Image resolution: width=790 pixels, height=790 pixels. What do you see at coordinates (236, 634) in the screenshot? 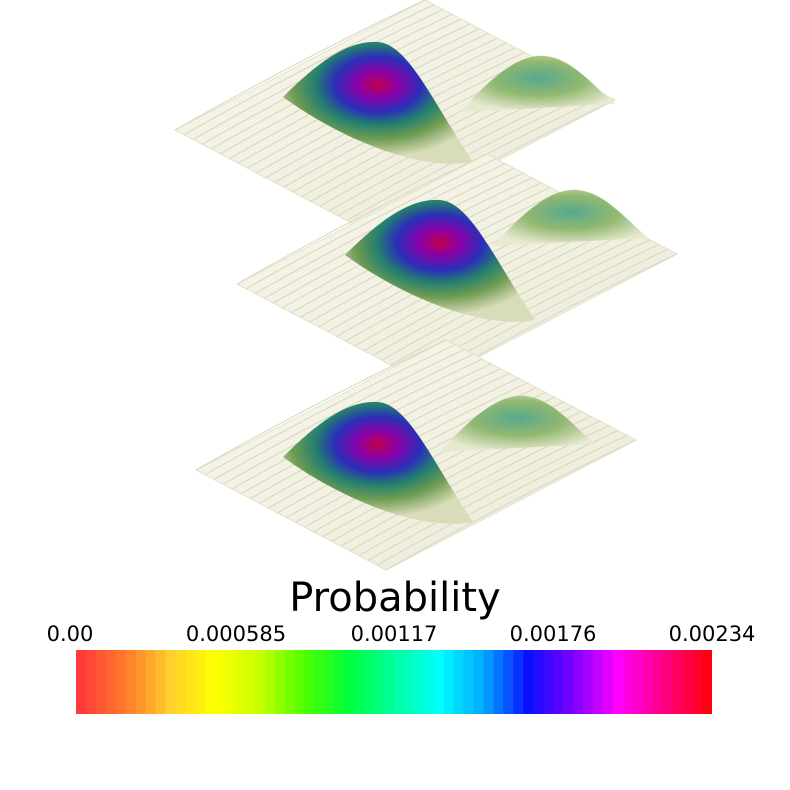
I see `colorbar-tick-label: 0.000585` at bounding box center [236, 634].